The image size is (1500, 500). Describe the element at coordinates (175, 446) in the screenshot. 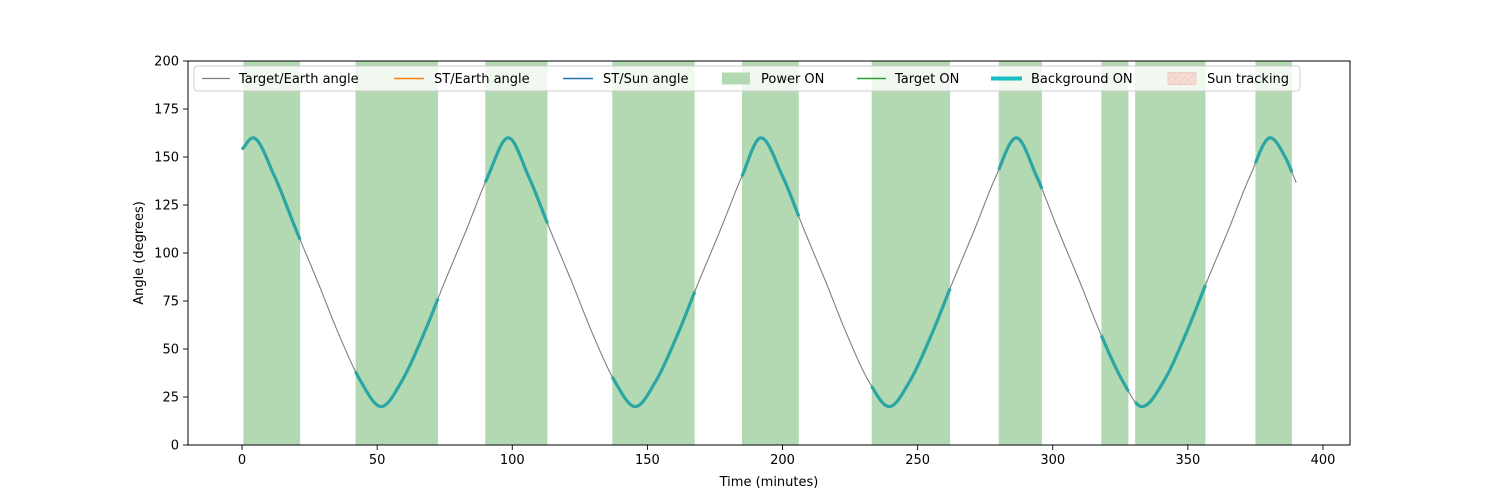

I see `y-tick-label: 0` at that location.